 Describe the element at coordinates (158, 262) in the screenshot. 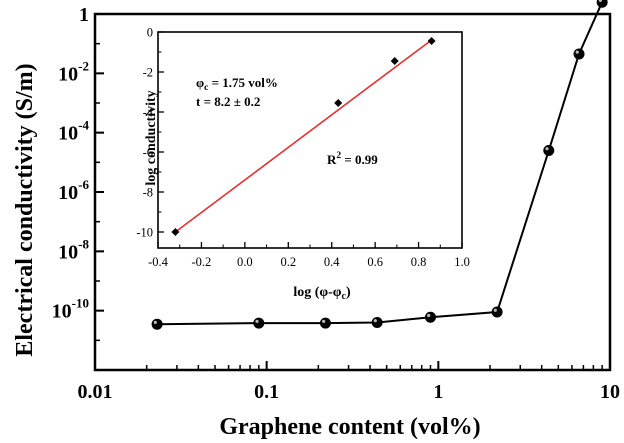

I see `inset-x-tick-label: -0.4` at that location.